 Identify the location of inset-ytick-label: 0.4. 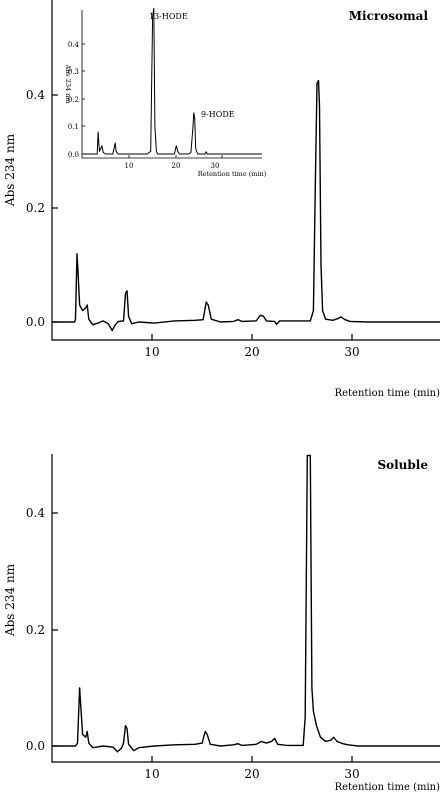
(74, 45).